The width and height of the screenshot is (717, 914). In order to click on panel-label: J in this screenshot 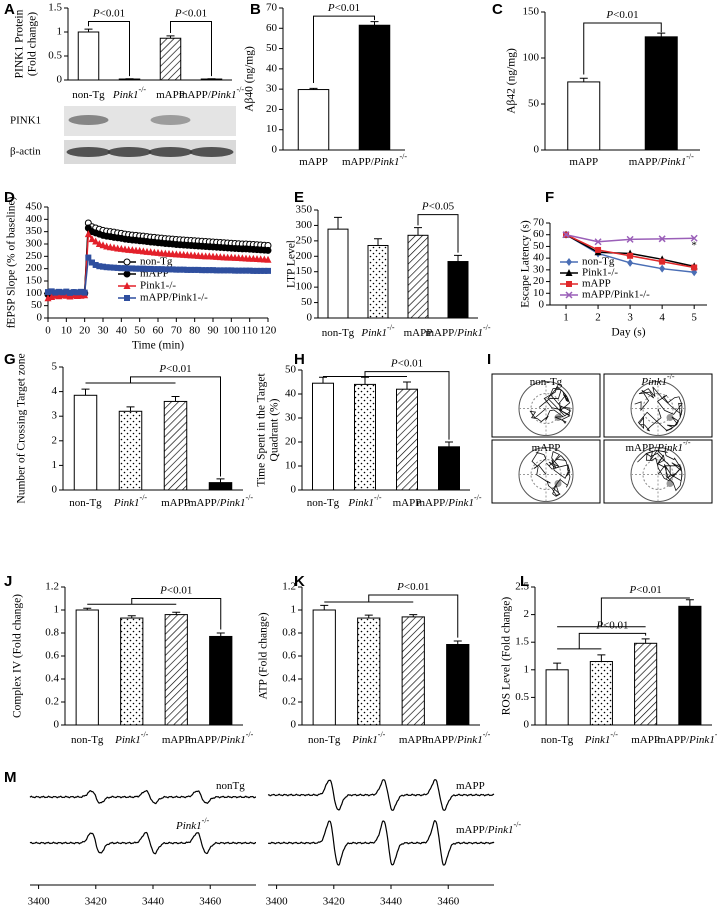, I will do `click(8, 581)`.